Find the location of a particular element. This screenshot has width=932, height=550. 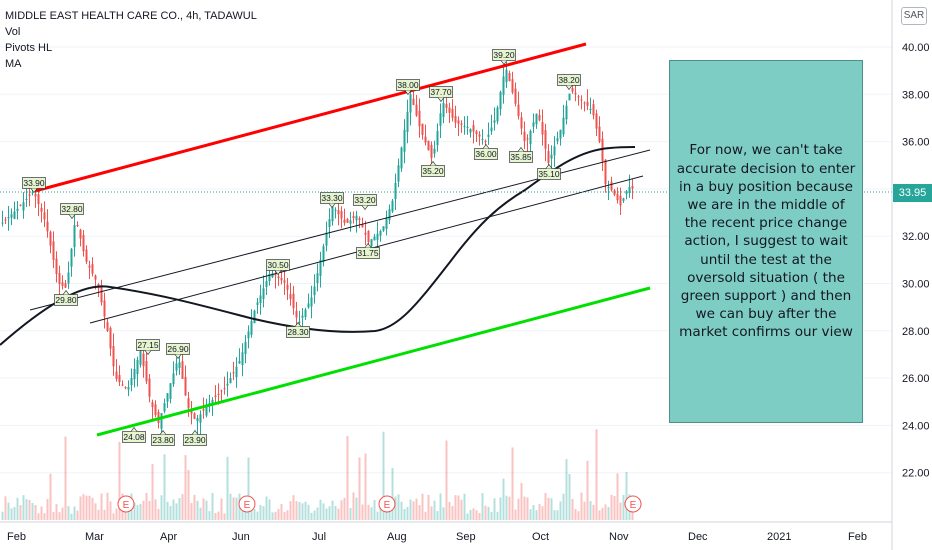

time-axis: Feb Mar Apr Jun Jul Aug Sep Oct Nov Dec 2021 Feb is located at coordinates (437, 537).